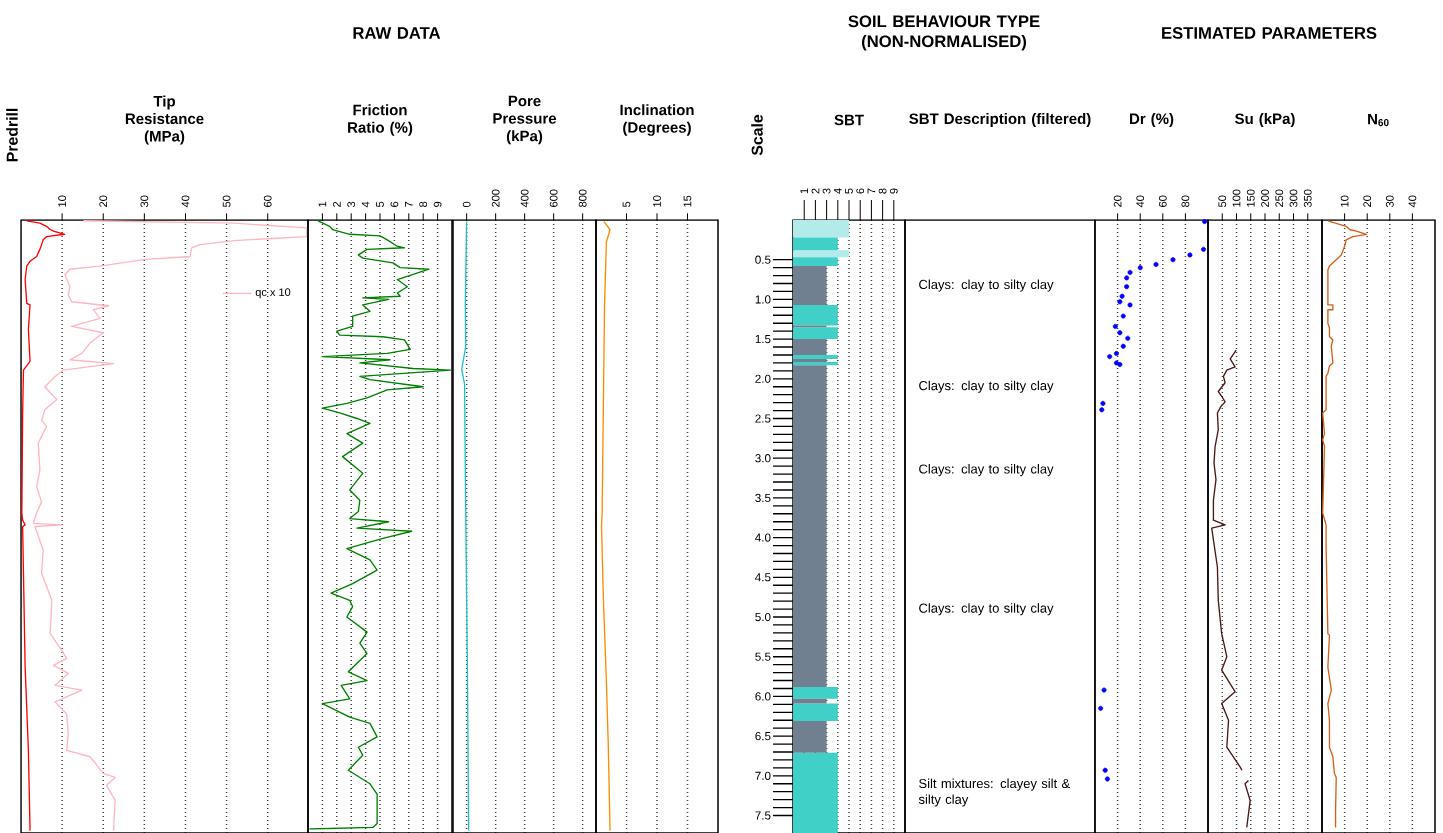 The width and height of the screenshot is (1443, 833). I want to click on x-axis-title: Dr (%), so click(1152, 120).